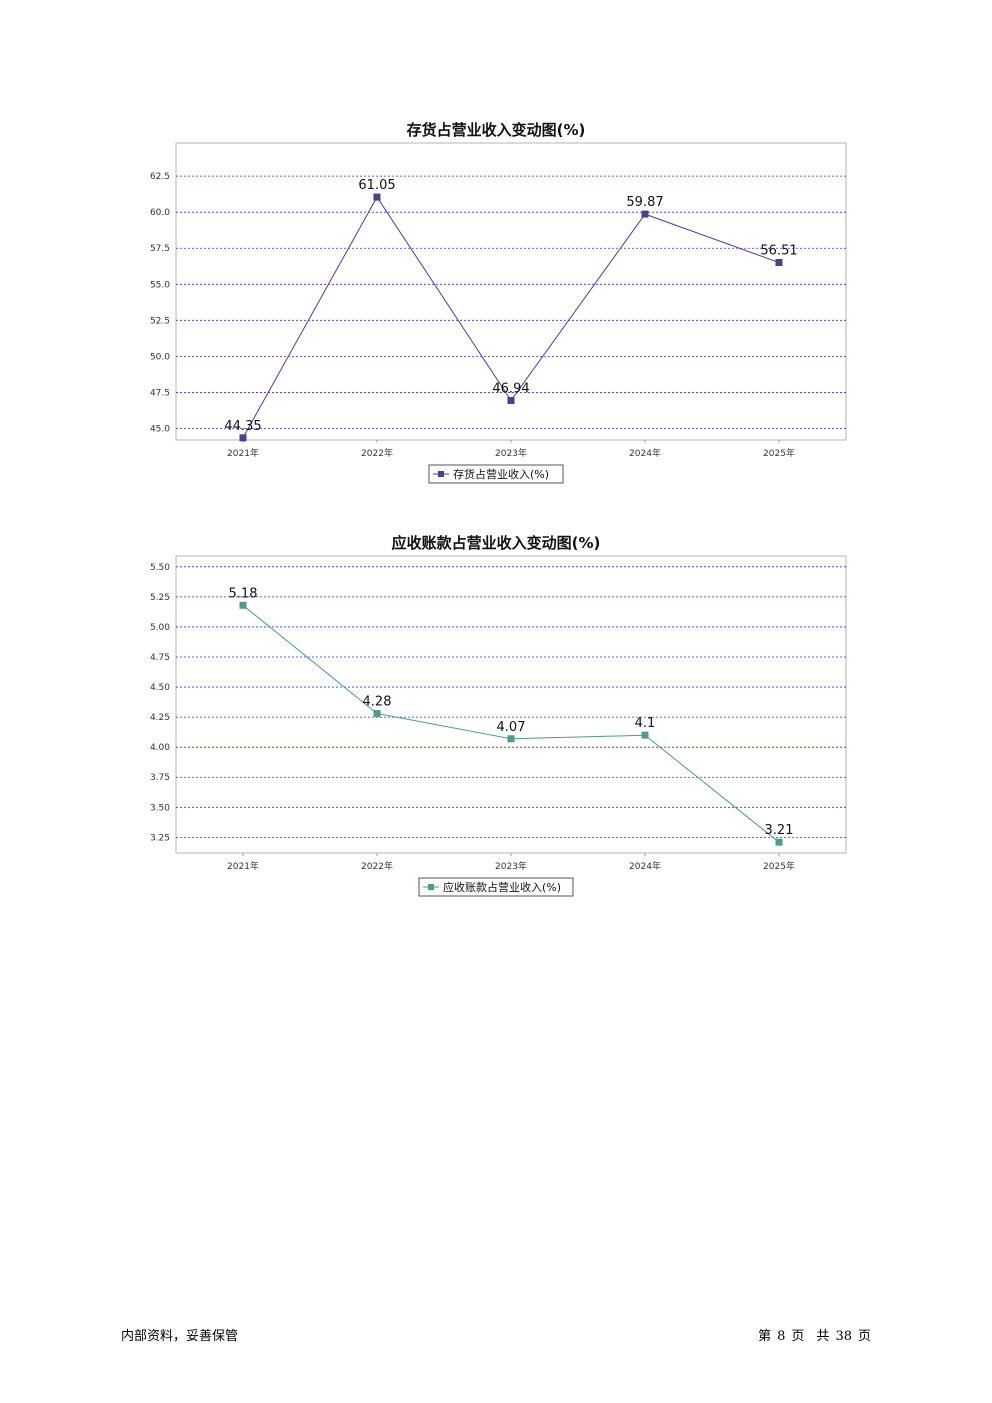  Describe the element at coordinates (496, 543) in the screenshot. I see `chart-title: 应收账款占营业收入变动图(%)` at that location.